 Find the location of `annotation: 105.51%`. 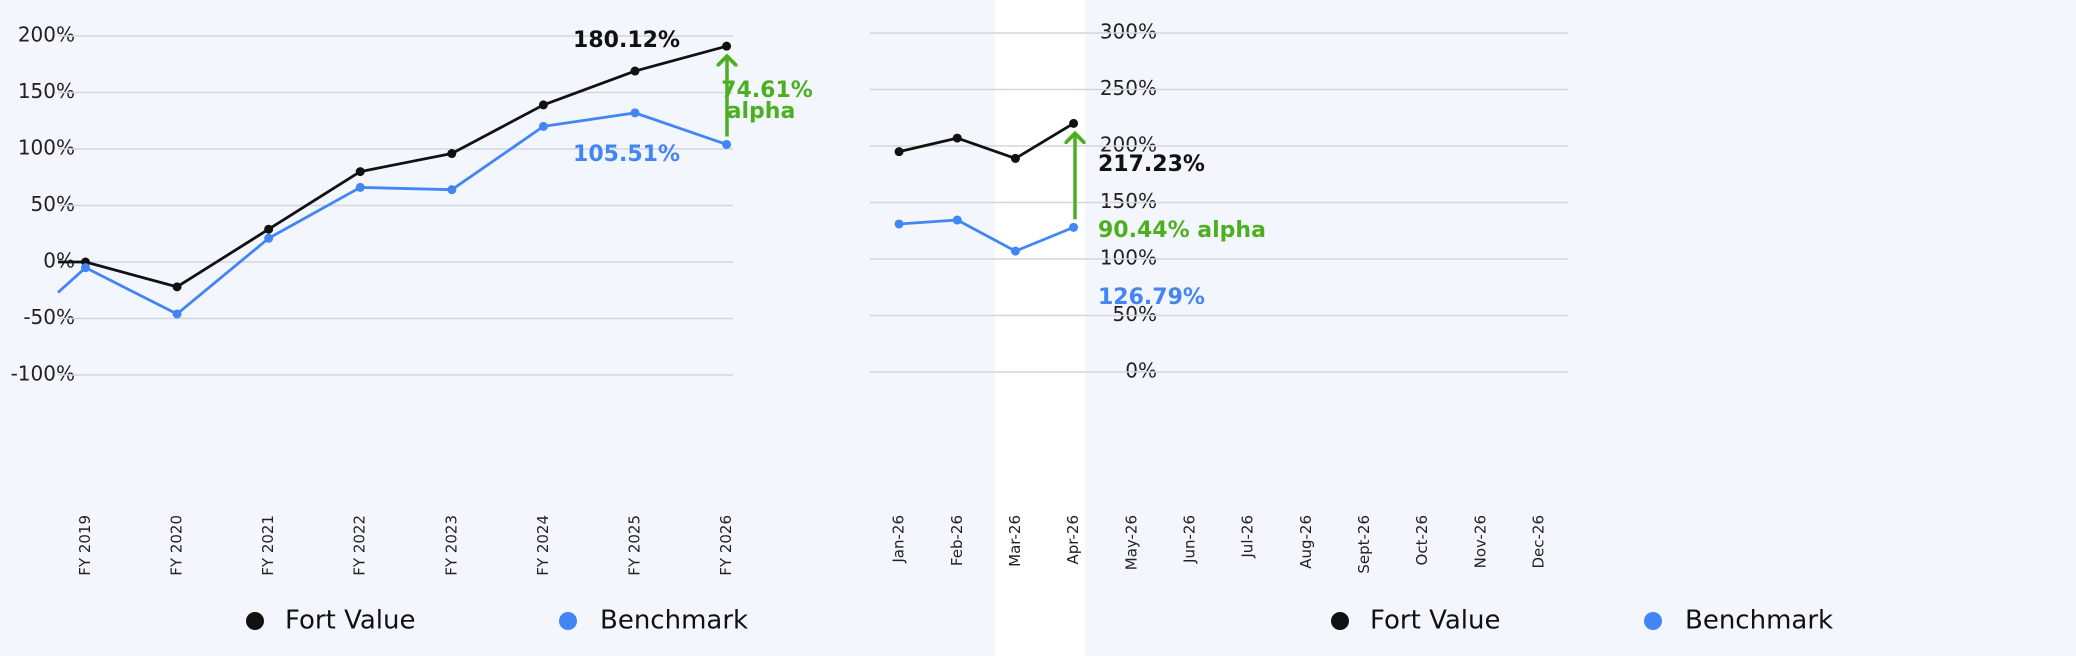

annotation: 105.51% is located at coordinates (626, 154).